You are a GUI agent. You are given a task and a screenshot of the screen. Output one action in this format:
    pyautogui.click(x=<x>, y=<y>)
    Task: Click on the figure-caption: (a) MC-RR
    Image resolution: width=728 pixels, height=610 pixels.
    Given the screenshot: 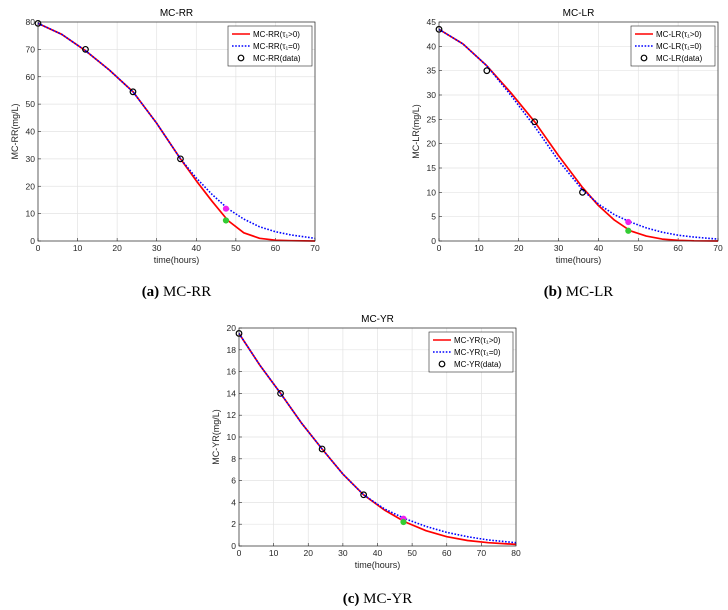 What is the action you would take?
    pyautogui.click(x=177, y=292)
    